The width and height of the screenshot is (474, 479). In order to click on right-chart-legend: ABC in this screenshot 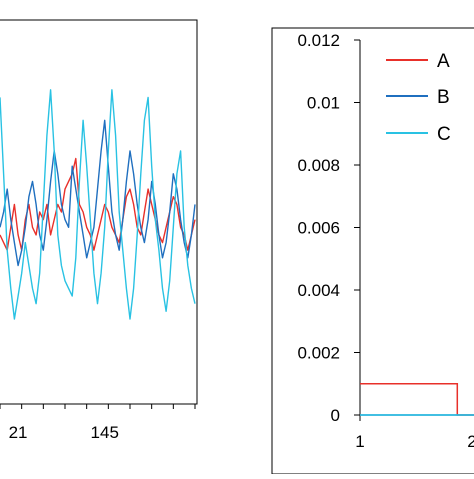, I will do `click(428, 96)`.